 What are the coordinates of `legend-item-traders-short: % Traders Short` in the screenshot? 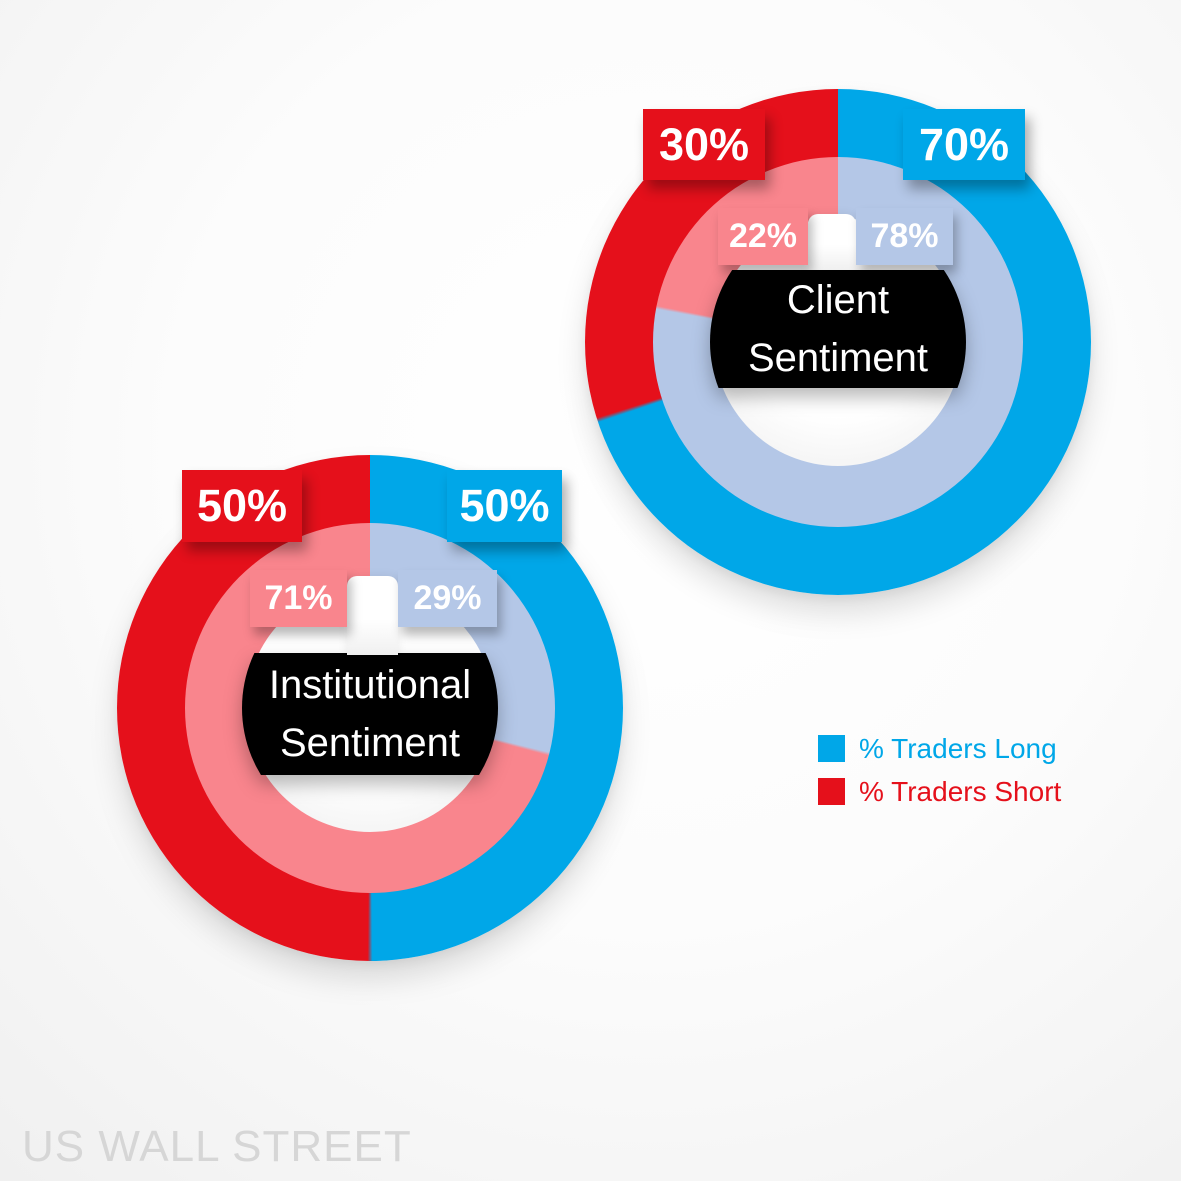 It's located at (939, 791).